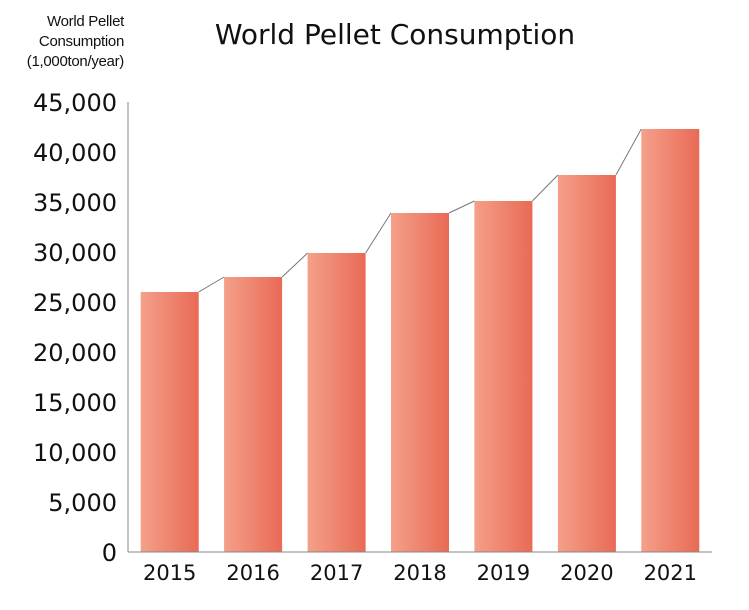 The height and width of the screenshot is (610, 749). I want to click on bar-2016, so click(253, 414).